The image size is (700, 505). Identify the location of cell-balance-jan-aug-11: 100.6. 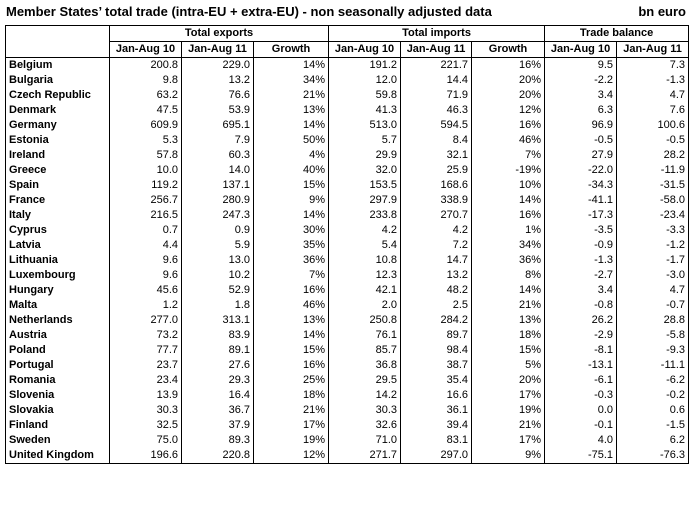
(653, 125).